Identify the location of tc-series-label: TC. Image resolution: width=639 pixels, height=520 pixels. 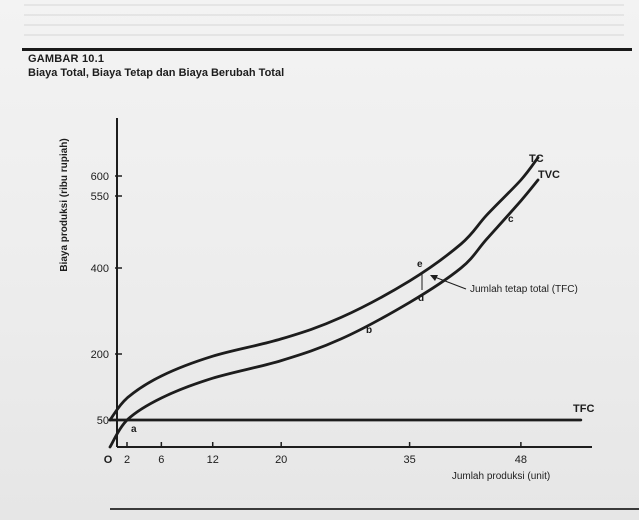
(536, 159).